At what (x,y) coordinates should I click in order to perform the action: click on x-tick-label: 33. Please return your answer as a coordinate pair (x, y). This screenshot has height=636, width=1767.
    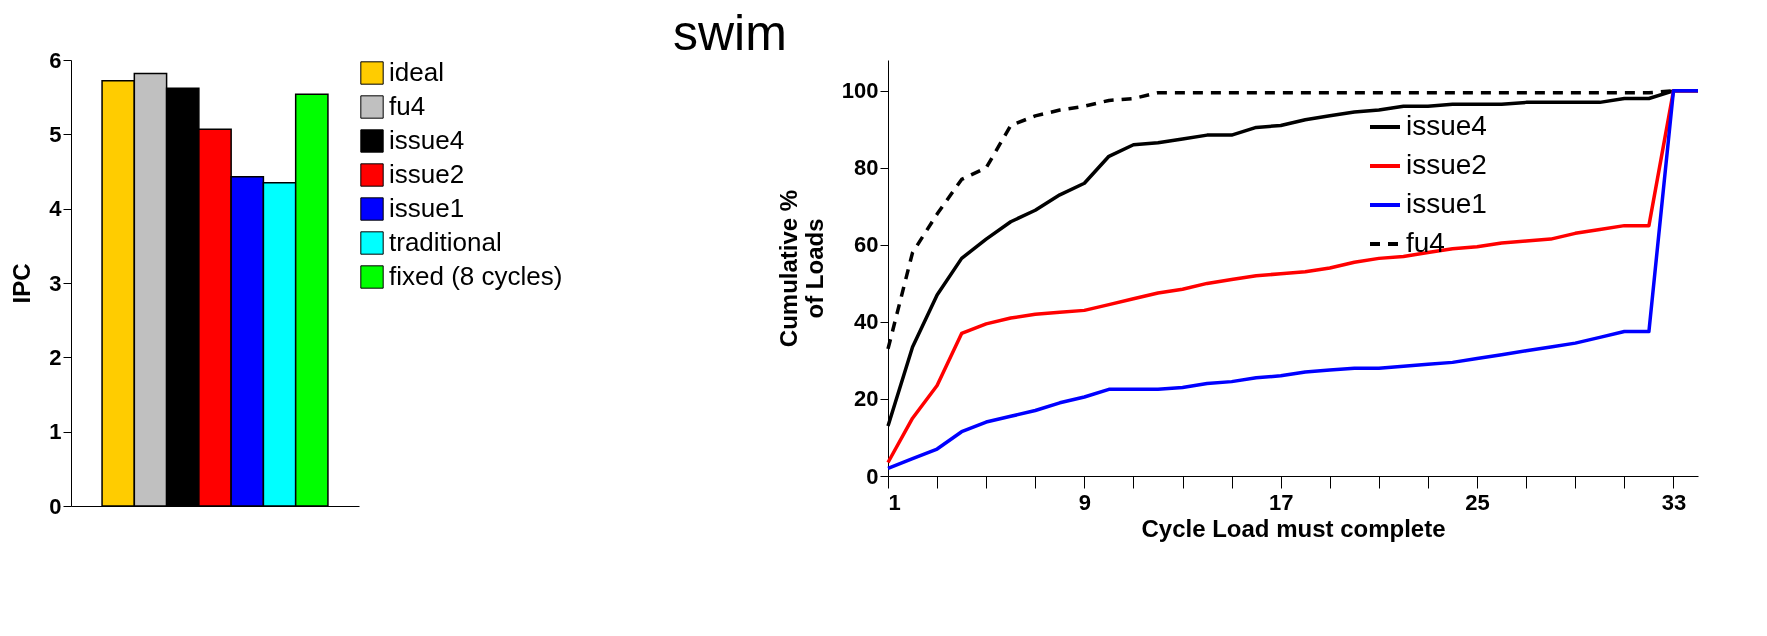
    Looking at the image, I should click on (1674, 502).